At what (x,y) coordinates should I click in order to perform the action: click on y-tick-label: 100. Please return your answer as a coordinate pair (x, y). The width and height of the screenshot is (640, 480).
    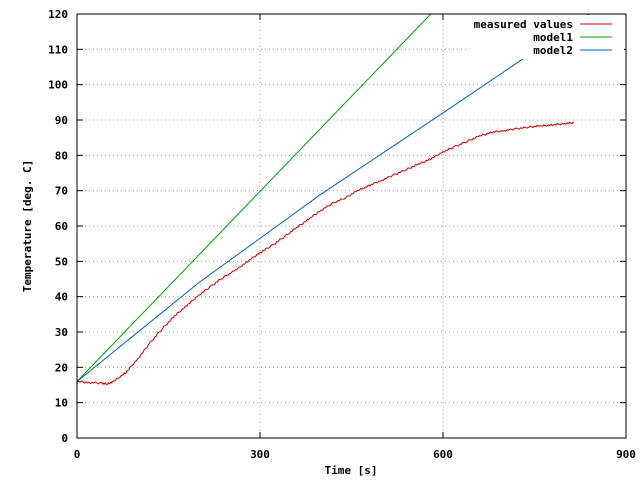
    Looking at the image, I should click on (58, 85).